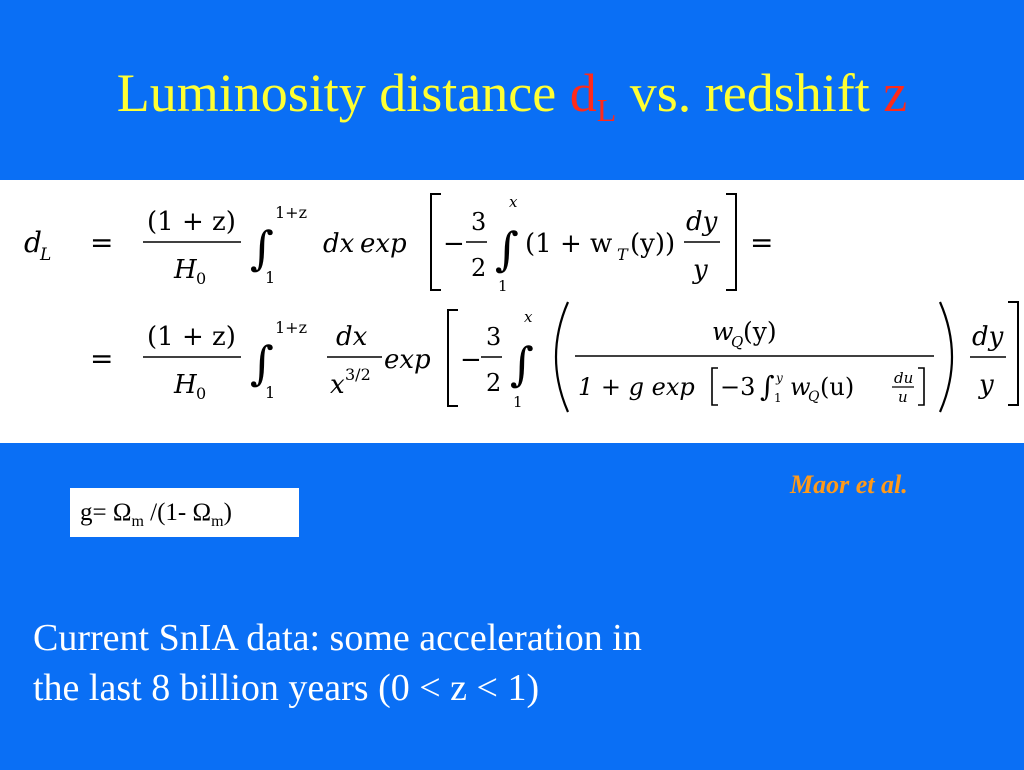  Describe the element at coordinates (227, 512) in the screenshot. I see `g-suffix: )` at that location.